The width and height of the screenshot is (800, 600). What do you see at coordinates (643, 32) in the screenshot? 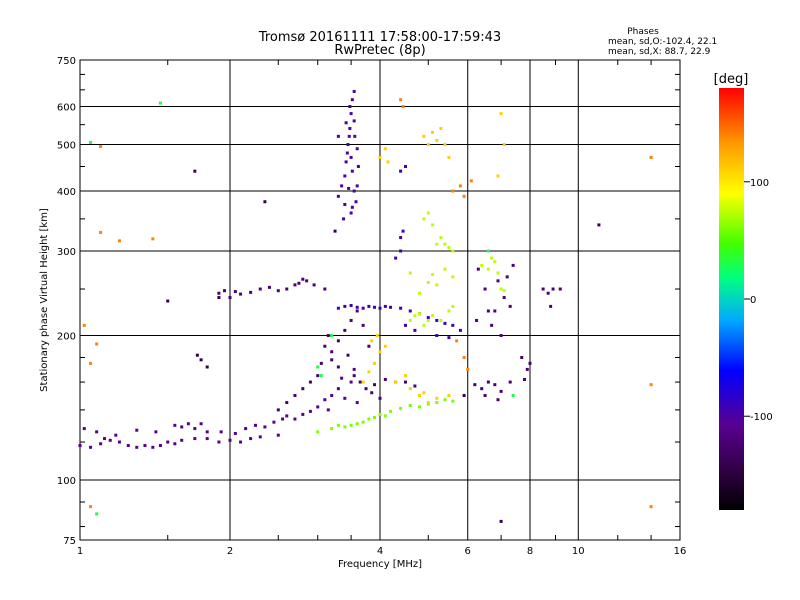
I see `phases-label: Phases` at bounding box center [643, 32].